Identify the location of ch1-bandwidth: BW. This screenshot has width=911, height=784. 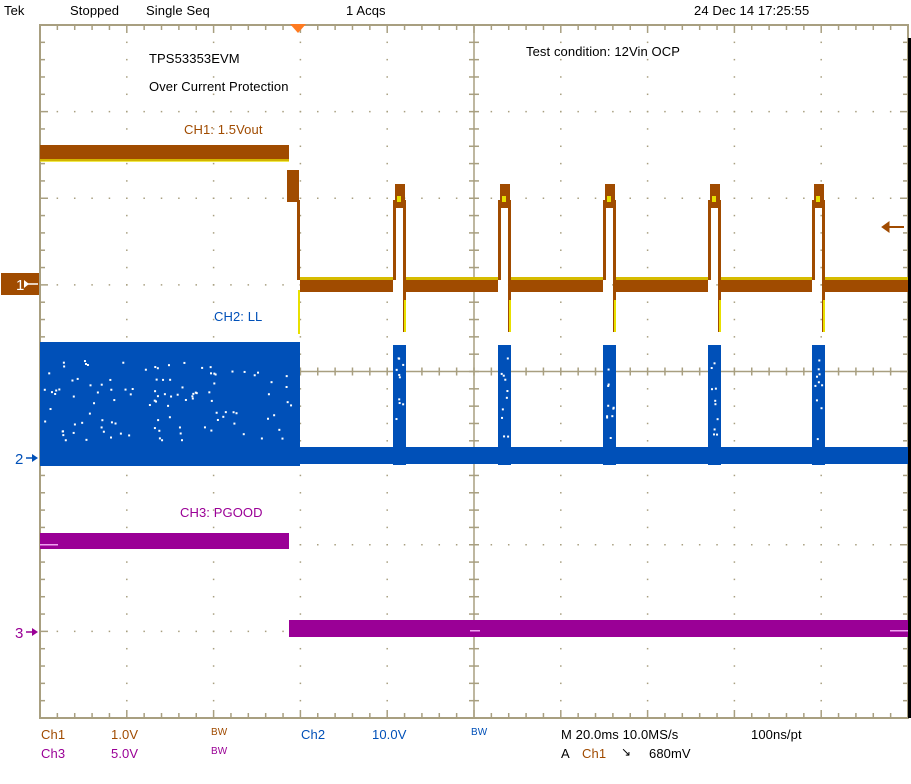
(219, 732).